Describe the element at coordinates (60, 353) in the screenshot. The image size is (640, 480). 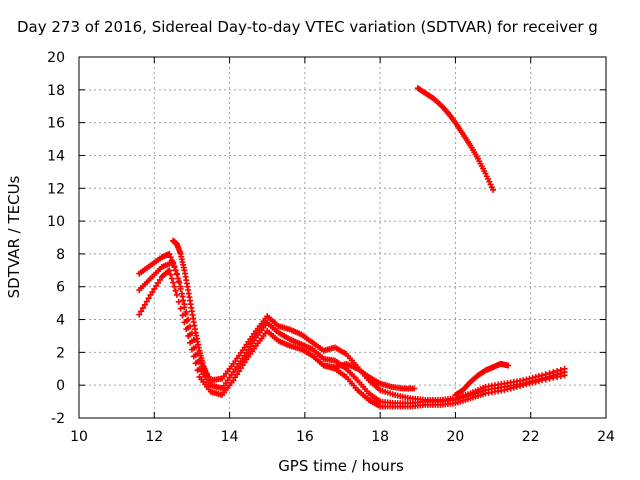
I see `y-tick-label: 2` at that location.